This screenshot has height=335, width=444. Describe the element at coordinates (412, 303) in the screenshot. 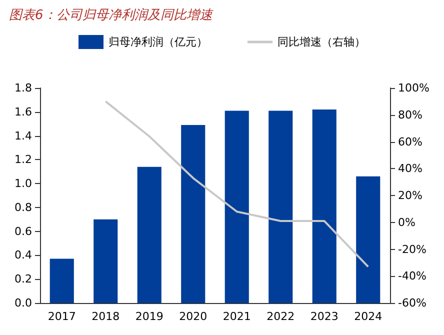

I see `y2-tick-label: -60%` at that location.